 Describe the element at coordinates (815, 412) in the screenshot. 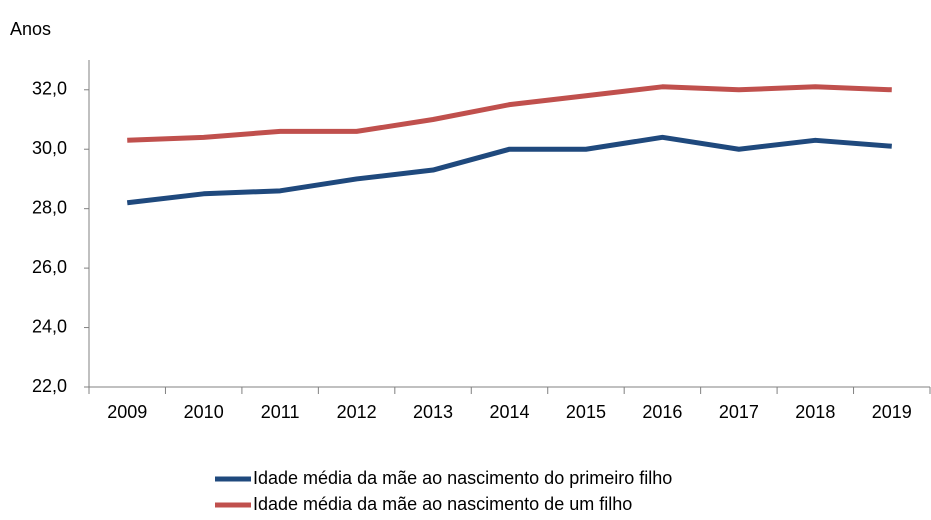

I see `x-tick-label: 2018` at that location.